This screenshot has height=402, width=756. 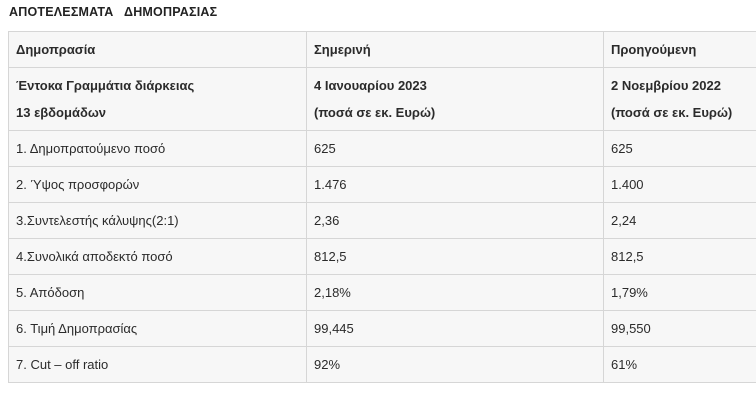 I want to click on row-previous-value: 2,24, so click(x=679, y=220).